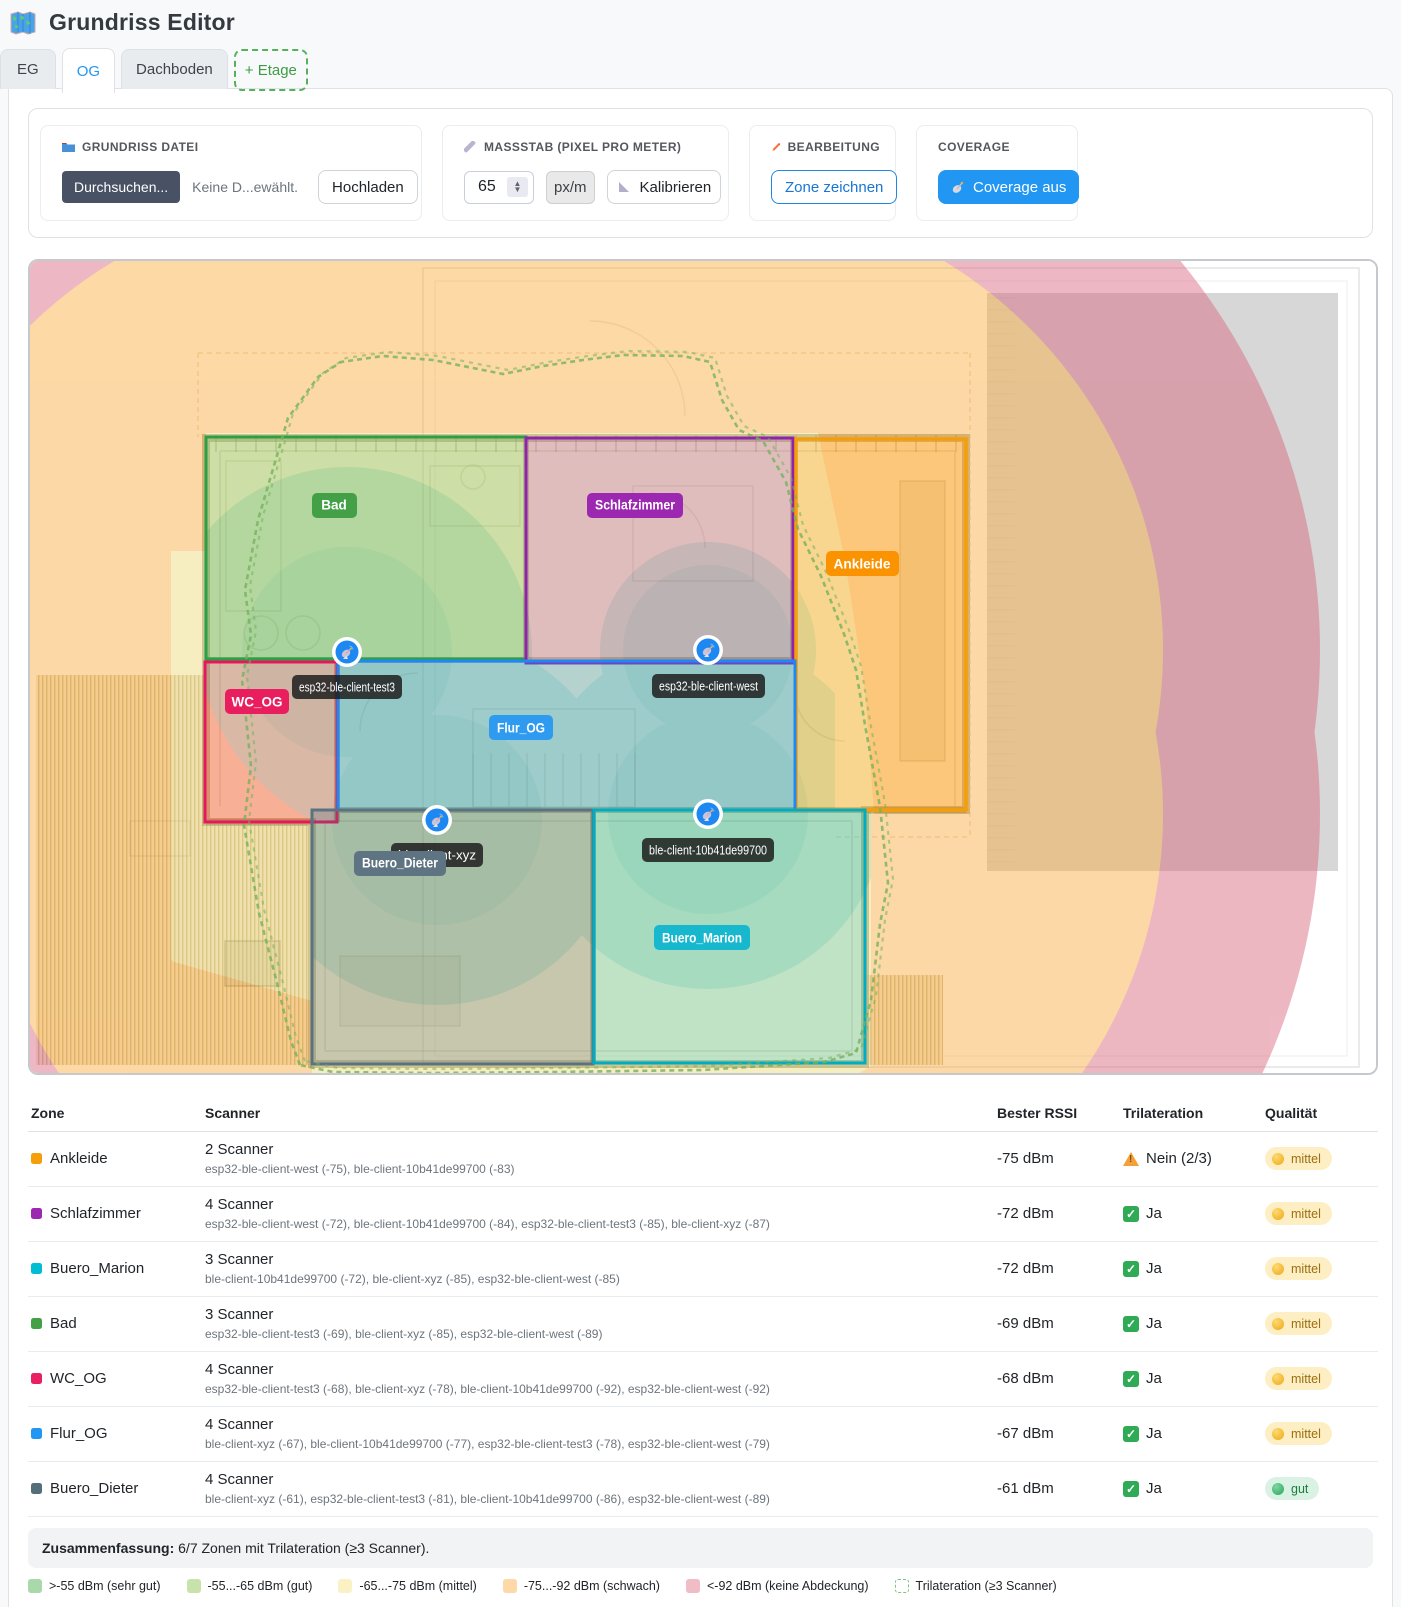 Image resolution: width=1401 pixels, height=1607 pixels. What do you see at coordinates (862, 564) in the screenshot?
I see `svg-text: Ankleide` at bounding box center [862, 564].